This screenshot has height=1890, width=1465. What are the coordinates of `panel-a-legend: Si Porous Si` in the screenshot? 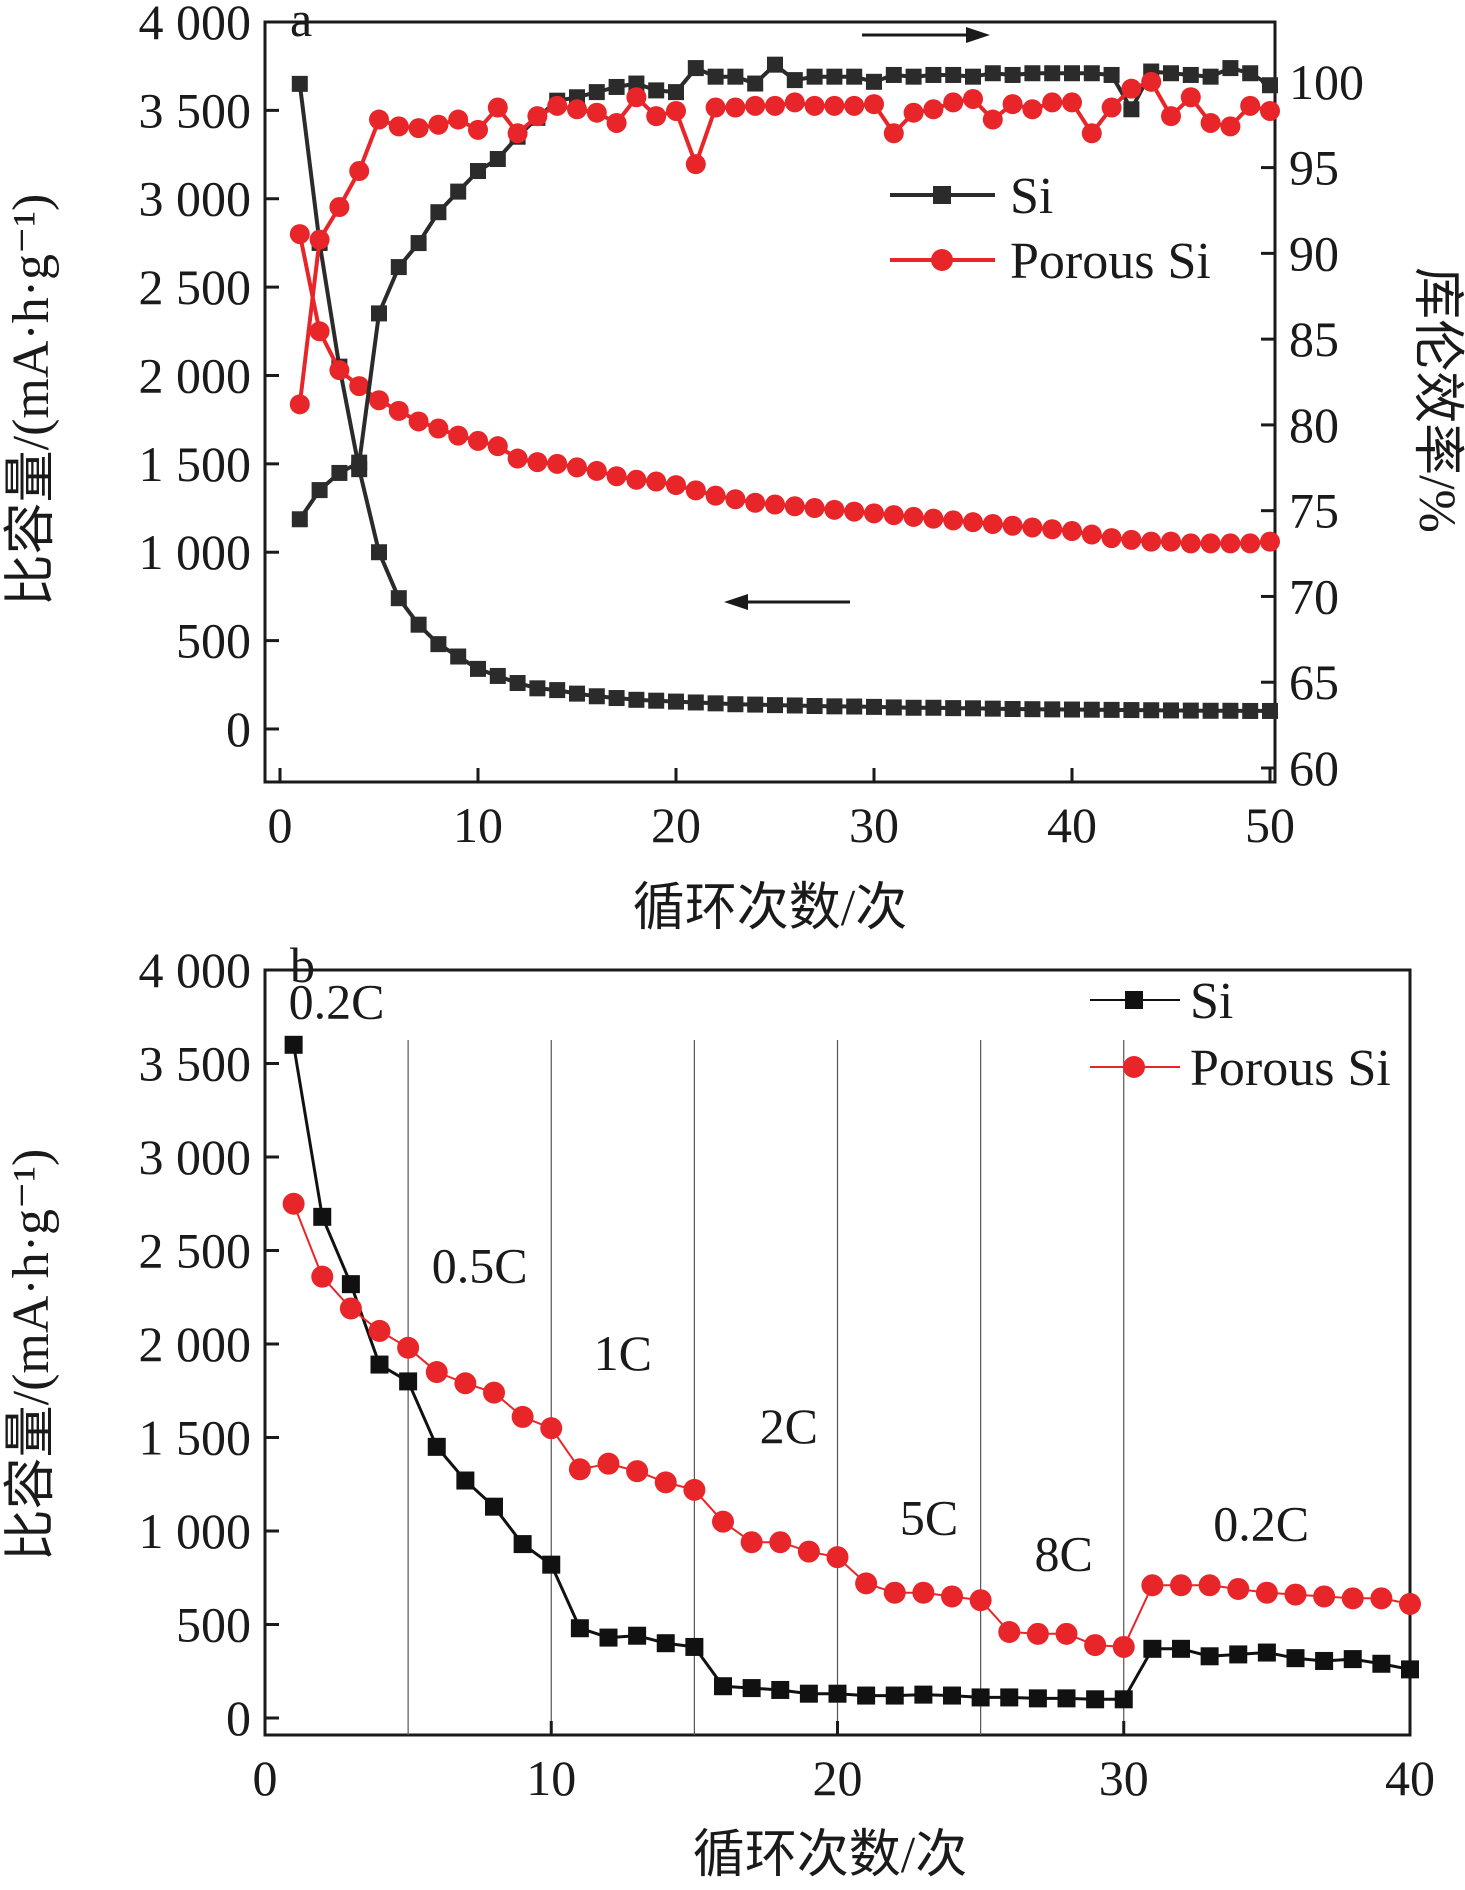 It's located at (1050, 229).